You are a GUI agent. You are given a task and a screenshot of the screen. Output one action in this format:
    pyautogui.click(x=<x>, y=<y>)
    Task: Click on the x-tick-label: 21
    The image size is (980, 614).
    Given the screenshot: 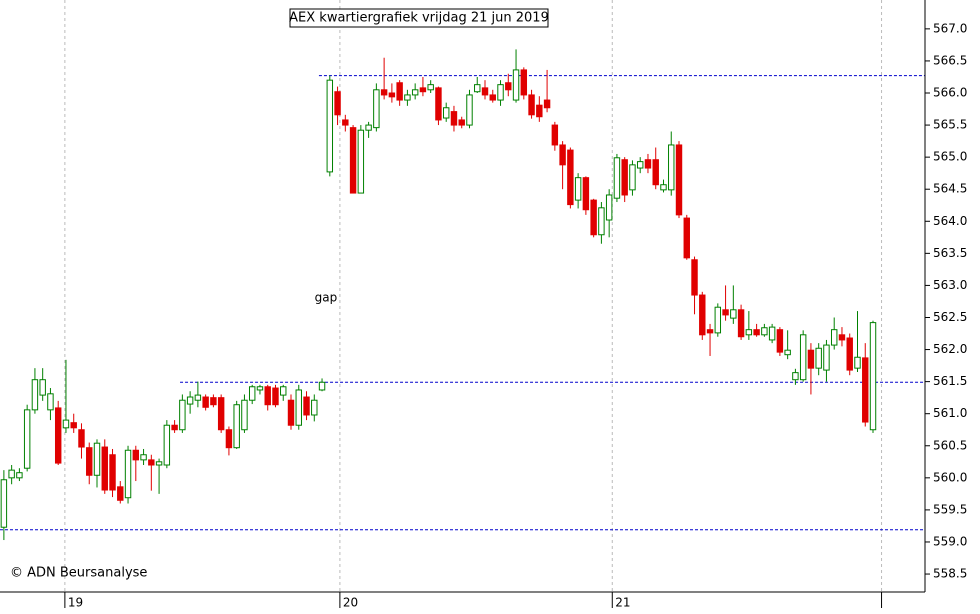 What is the action you would take?
    pyautogui.click(x=622, y=603)
    